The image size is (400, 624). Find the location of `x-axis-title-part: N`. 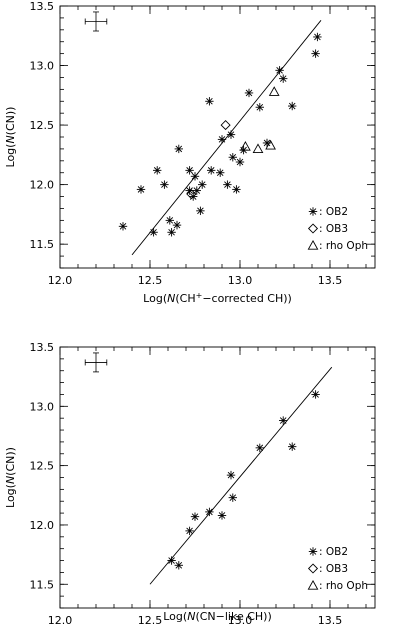

x-axis-title-part: N is located at coordinates (191, 616).